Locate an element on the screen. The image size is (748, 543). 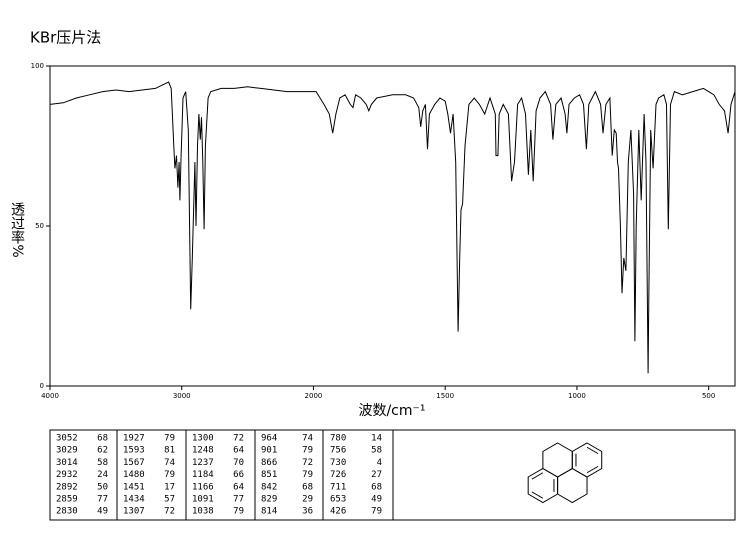
chart-title: KBr压片法 is located at coordinates (65, 38).